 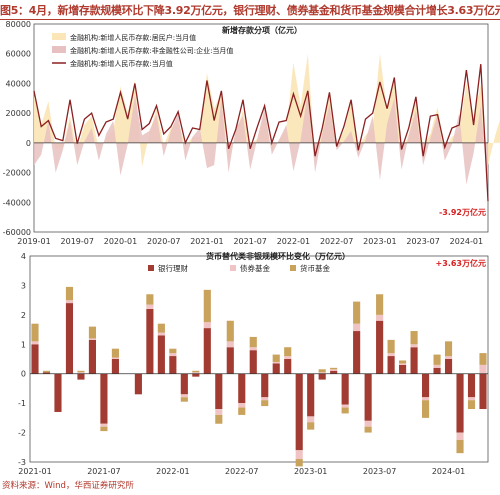 I want to click on x-tick-label: 2022-01, so click(x=293, y=241).